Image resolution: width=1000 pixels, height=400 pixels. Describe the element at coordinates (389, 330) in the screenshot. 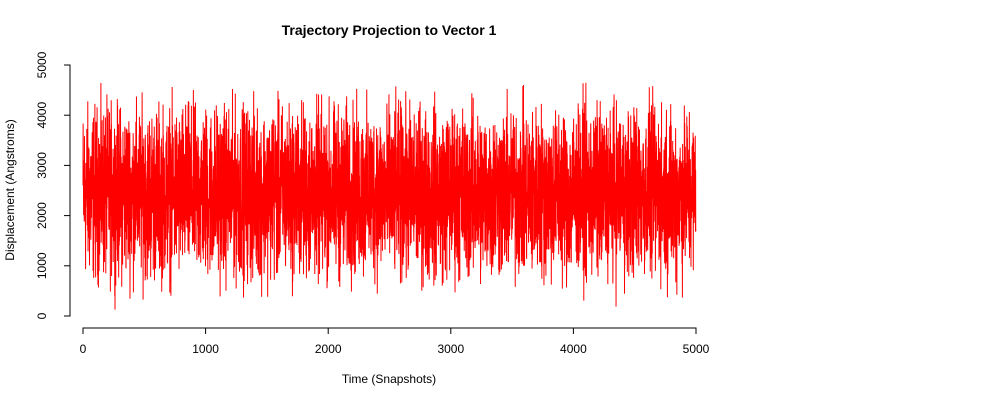

I see `x-axis-line` at that location.